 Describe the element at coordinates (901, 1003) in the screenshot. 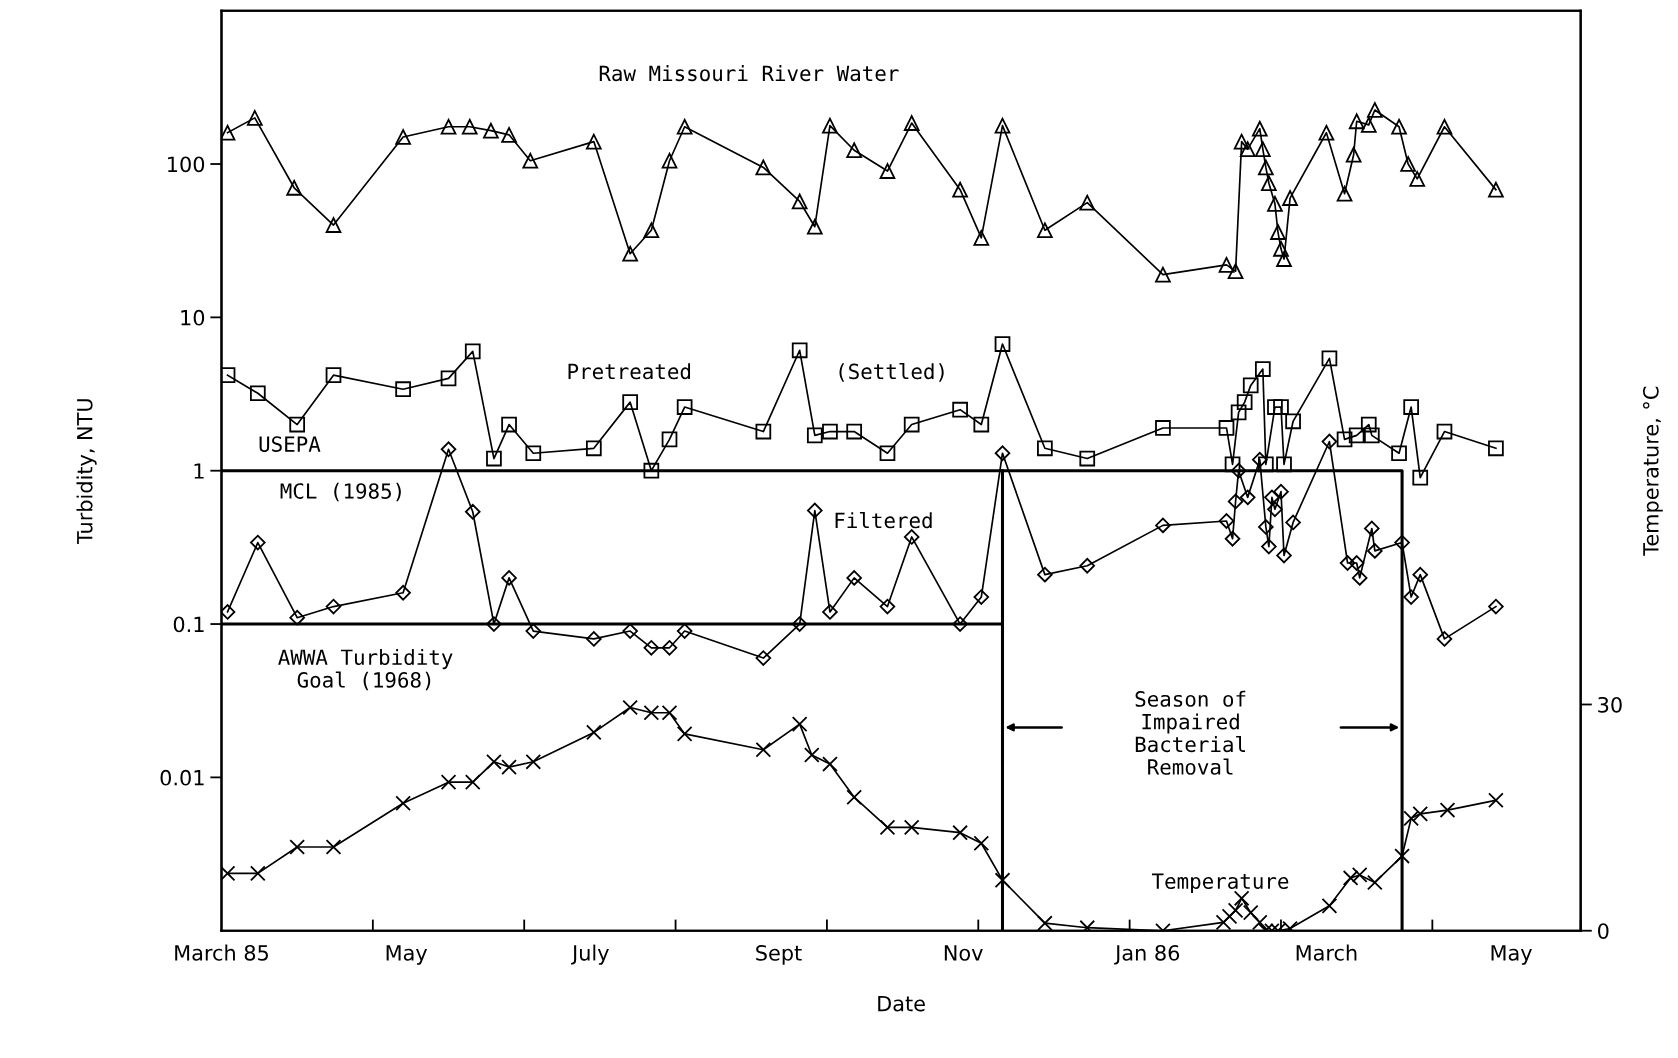

I see `x-axis-title: Date` at that location.